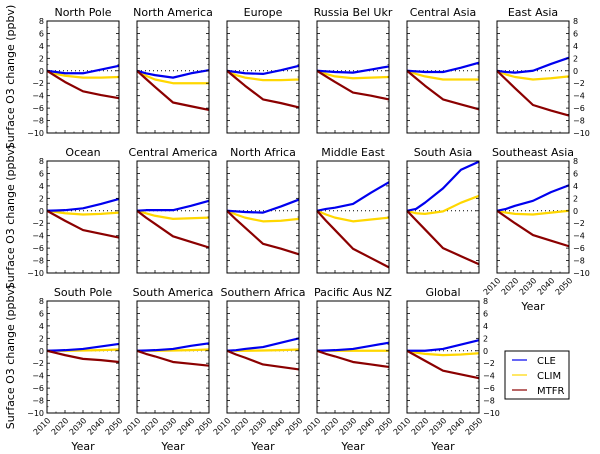 This screenshot has width=600, height=454. I want to click on panel-north-pole: North Pole 8 6 4 2 0 −2 −4 −6 −8 −10, so click(73, 72).